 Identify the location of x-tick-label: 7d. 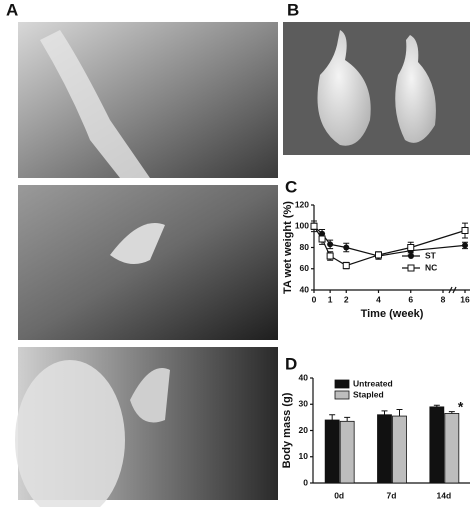
(392, 495).